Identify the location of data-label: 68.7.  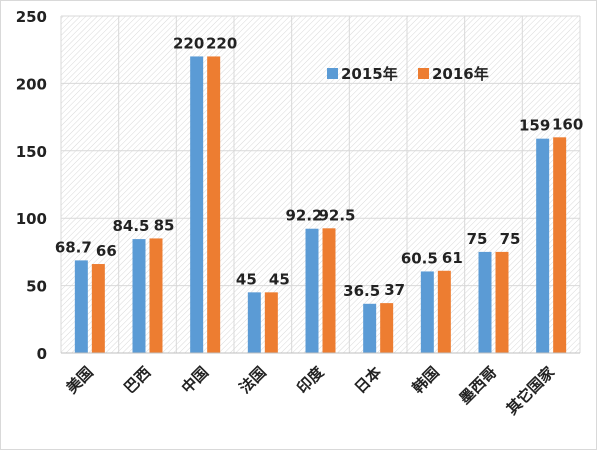
(73, 247).